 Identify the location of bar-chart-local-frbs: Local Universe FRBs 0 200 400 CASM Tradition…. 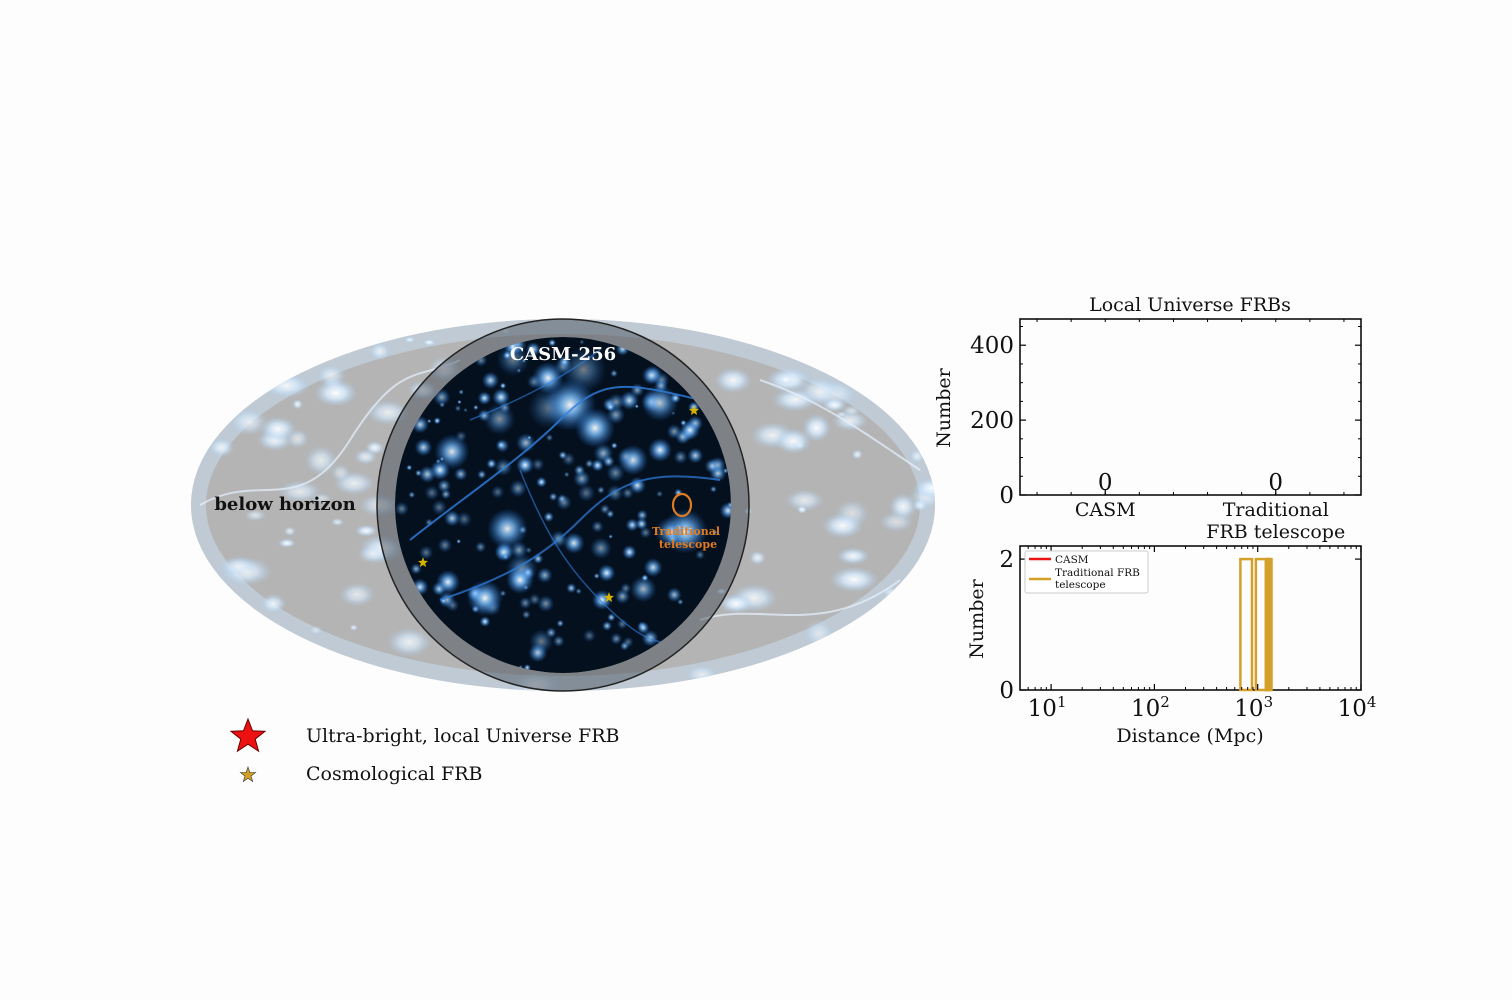
(1147, 418).